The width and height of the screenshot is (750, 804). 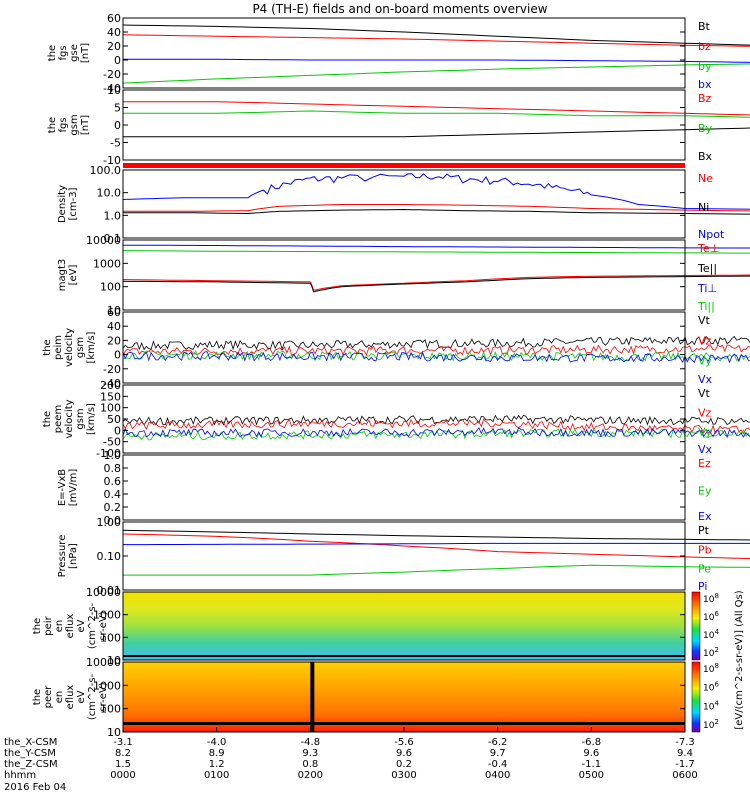 What do you see at coordinates (70, 697) in the screenshot?
I see `y-axis-label: eflux` at bounding box center [70, 697].